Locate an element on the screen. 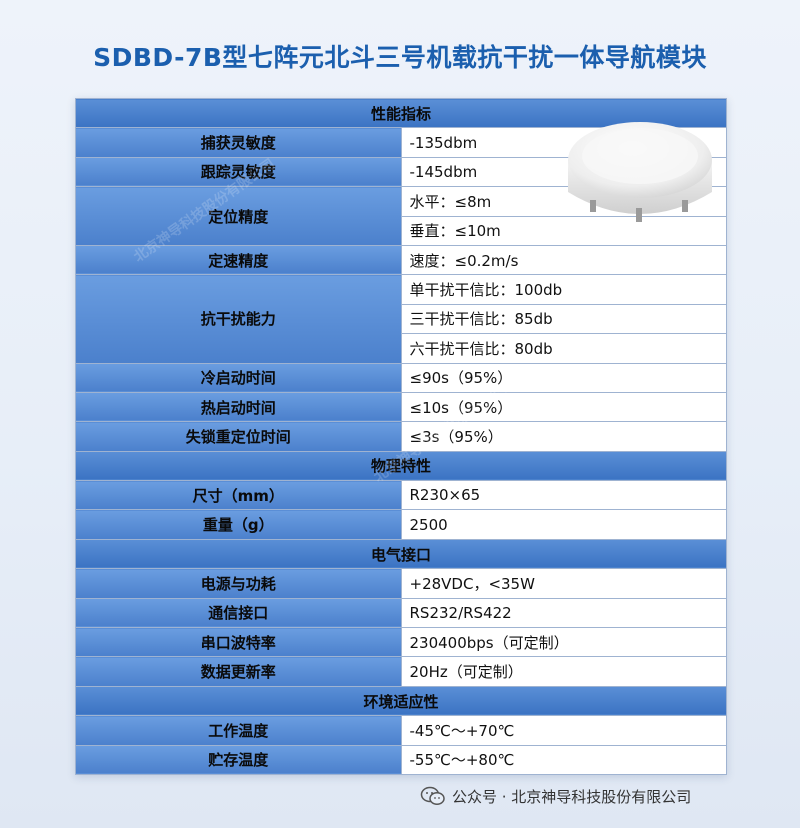 The image size is (800, 828). section-header-environment: 环境适应性 is located at coordinates (401, 701).